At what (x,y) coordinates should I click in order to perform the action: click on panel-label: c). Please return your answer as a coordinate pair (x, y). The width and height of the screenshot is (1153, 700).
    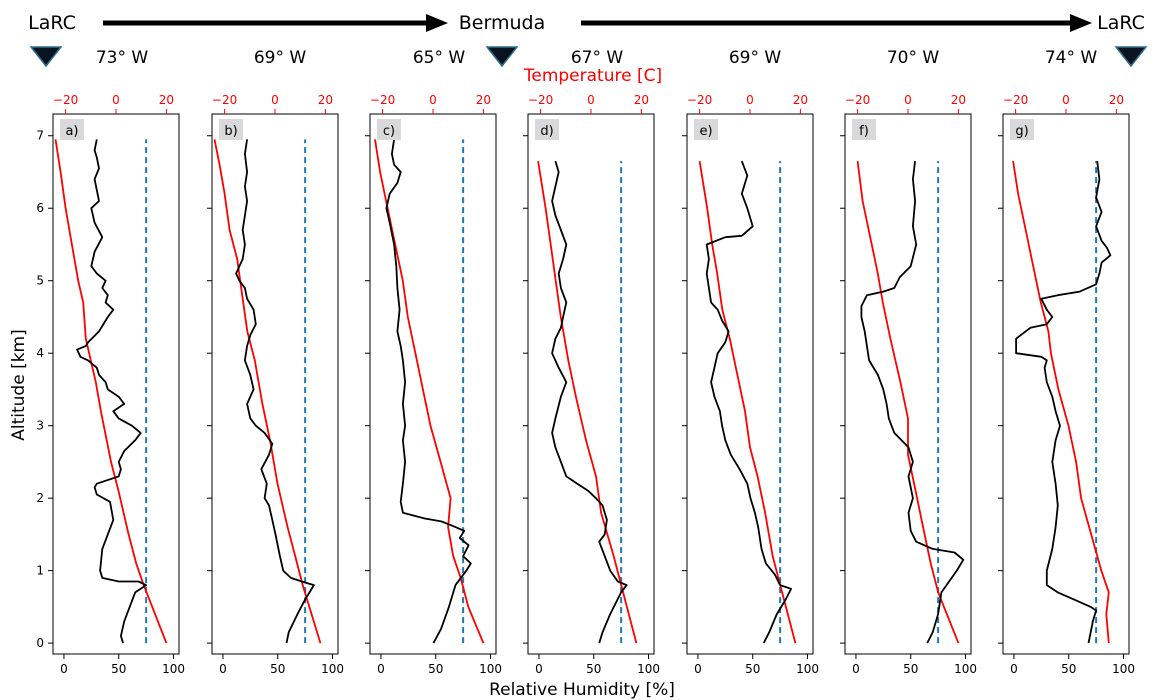
    Looking at the image, I should click on (389, 131).